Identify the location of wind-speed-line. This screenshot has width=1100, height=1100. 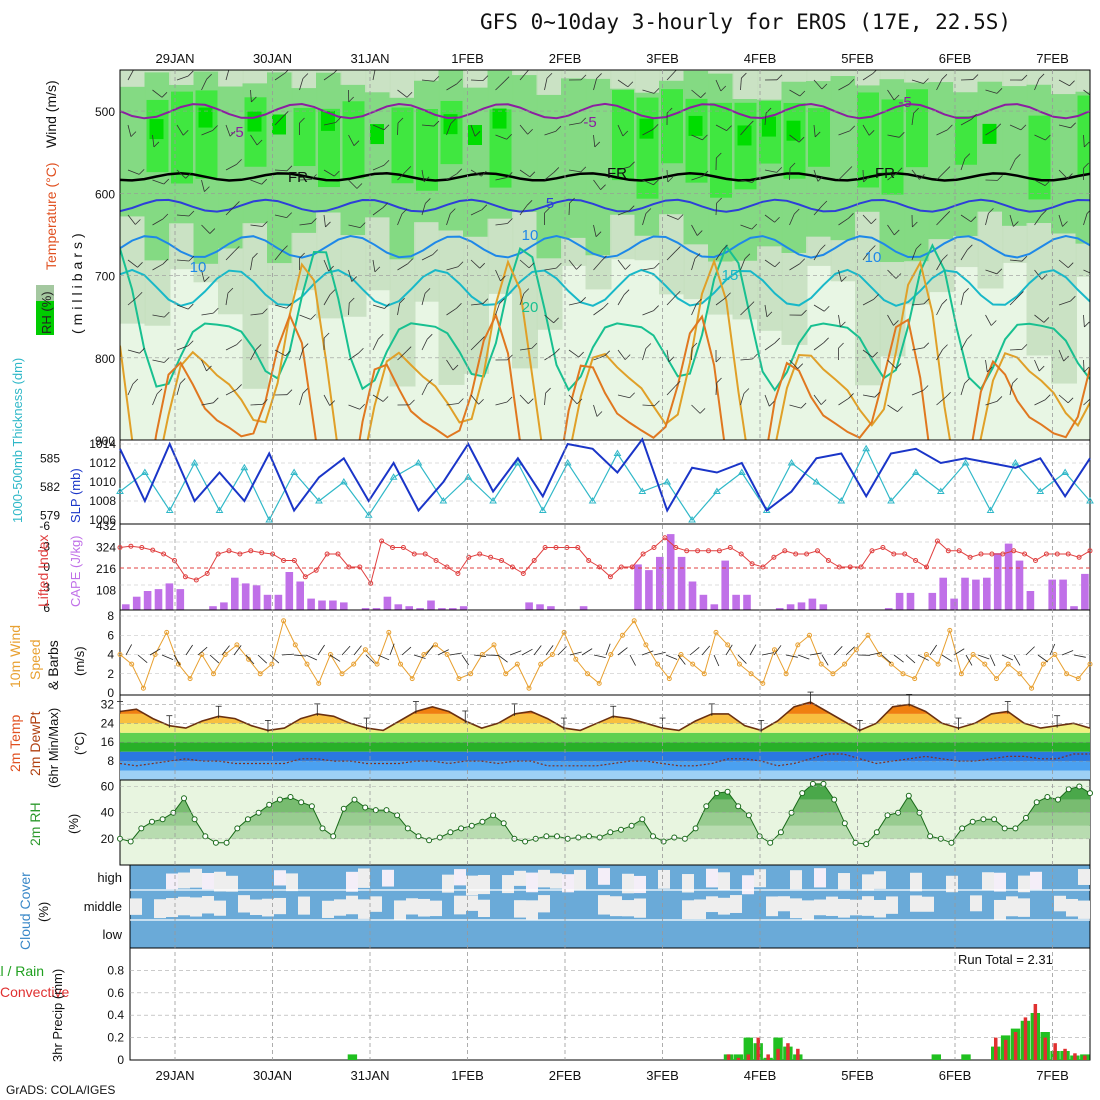
(605, 654).